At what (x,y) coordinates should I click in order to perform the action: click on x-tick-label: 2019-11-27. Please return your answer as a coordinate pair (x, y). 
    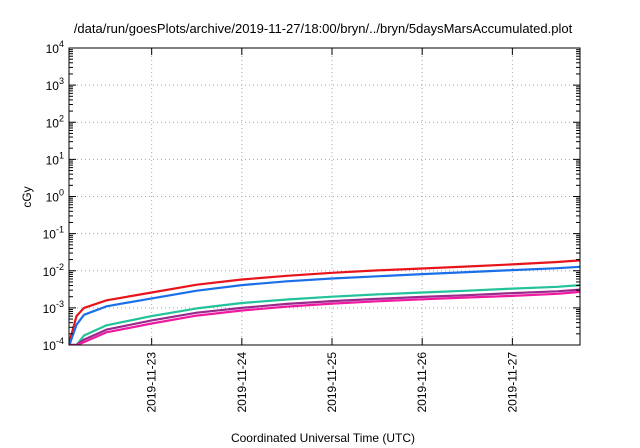
    Looking at the image, I should click on (512, 382).